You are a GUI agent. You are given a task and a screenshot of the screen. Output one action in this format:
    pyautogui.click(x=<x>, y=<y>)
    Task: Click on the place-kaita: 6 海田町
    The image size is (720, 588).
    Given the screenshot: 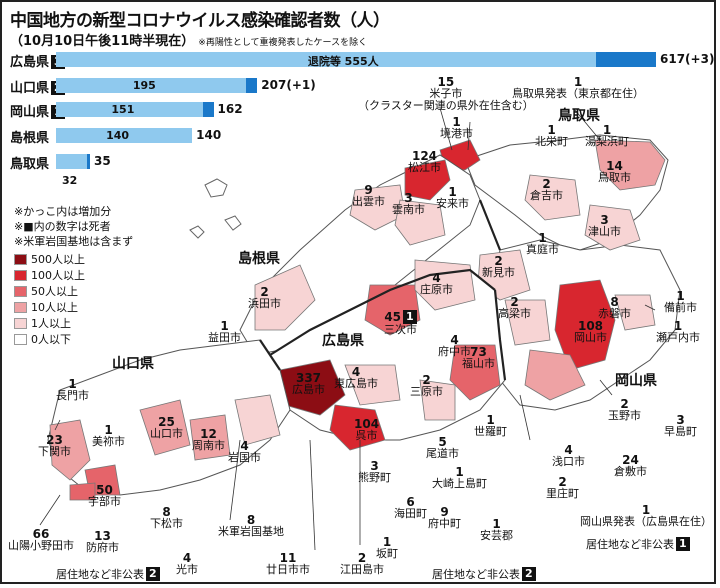 What is the action you would take?
    pyautogui.click(x=410, y=508)
    